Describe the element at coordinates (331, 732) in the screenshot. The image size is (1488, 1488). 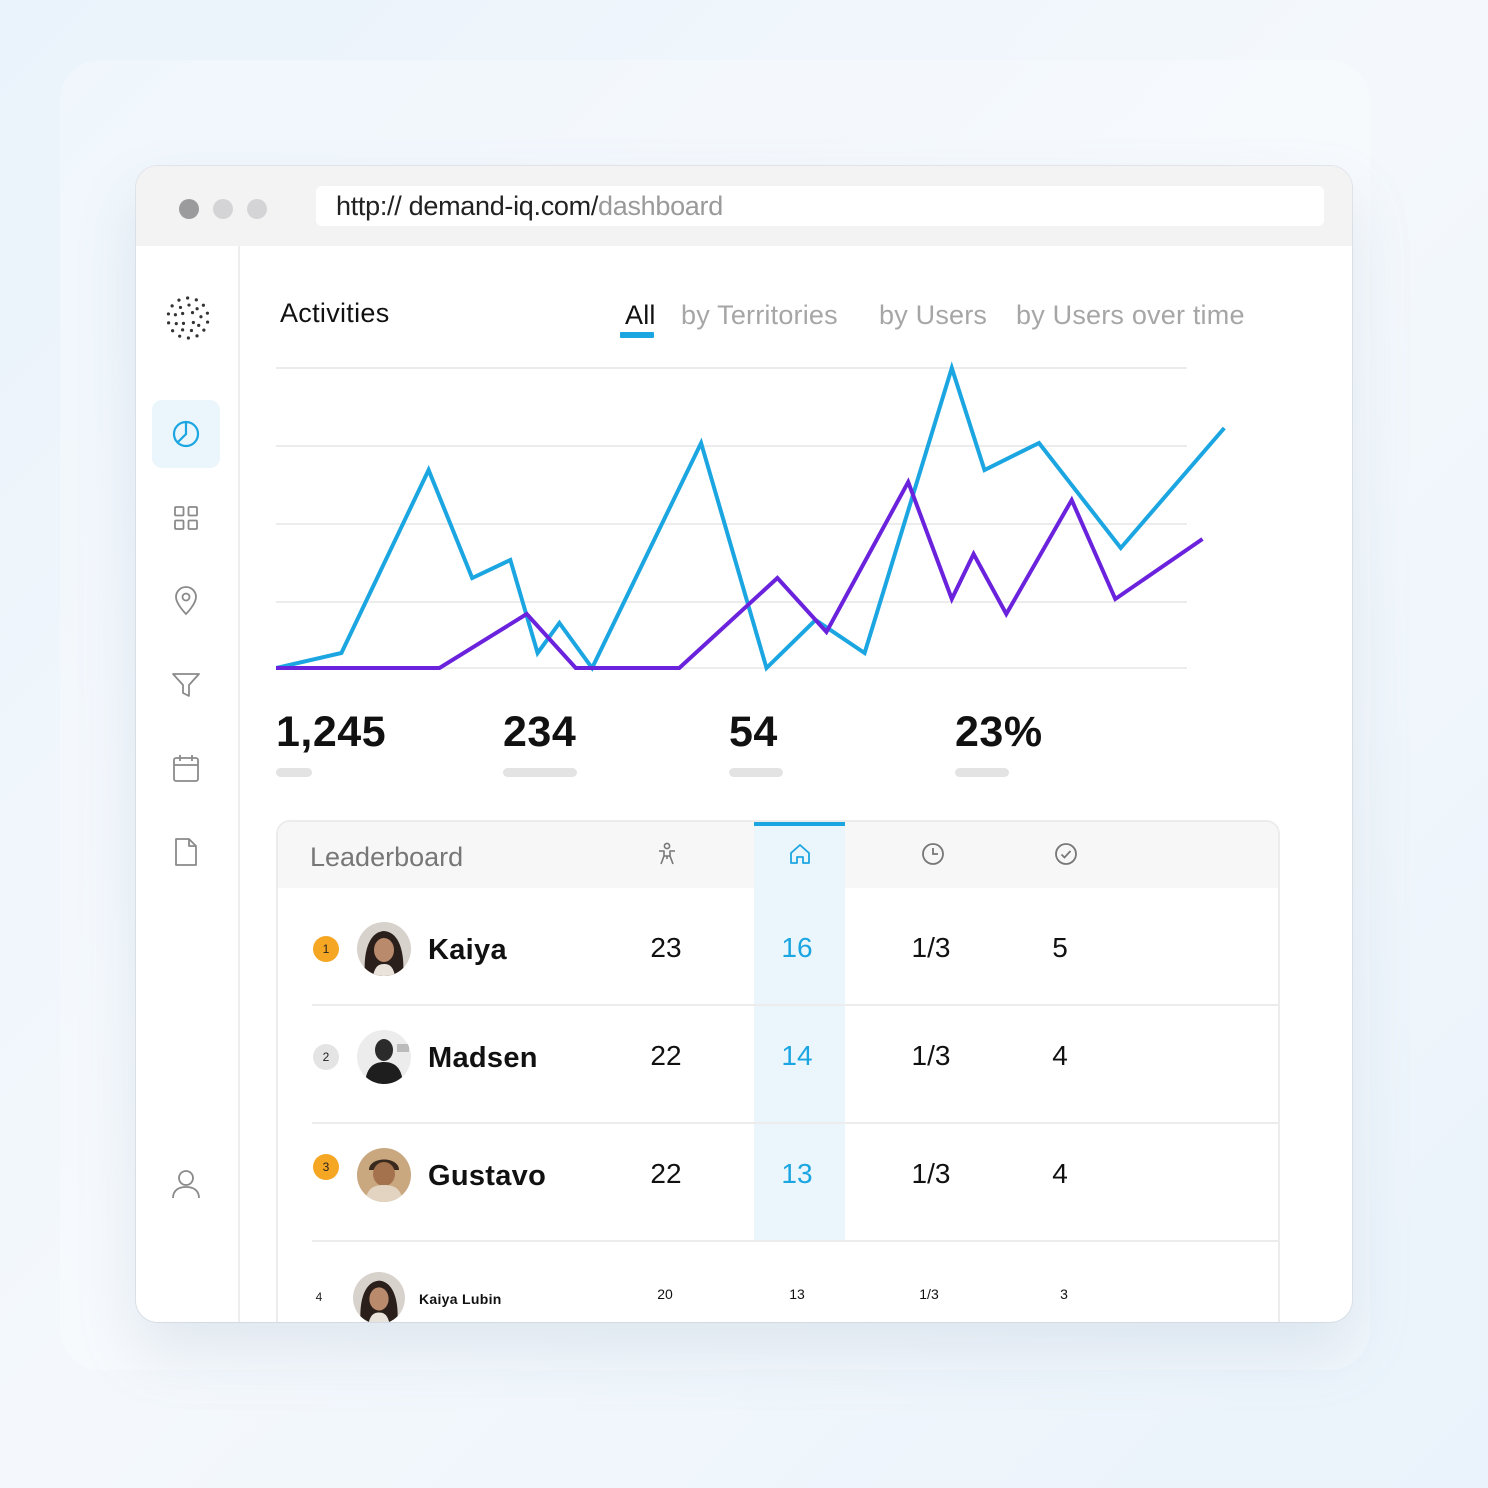
I see `stat-value: 1,245` at that location.